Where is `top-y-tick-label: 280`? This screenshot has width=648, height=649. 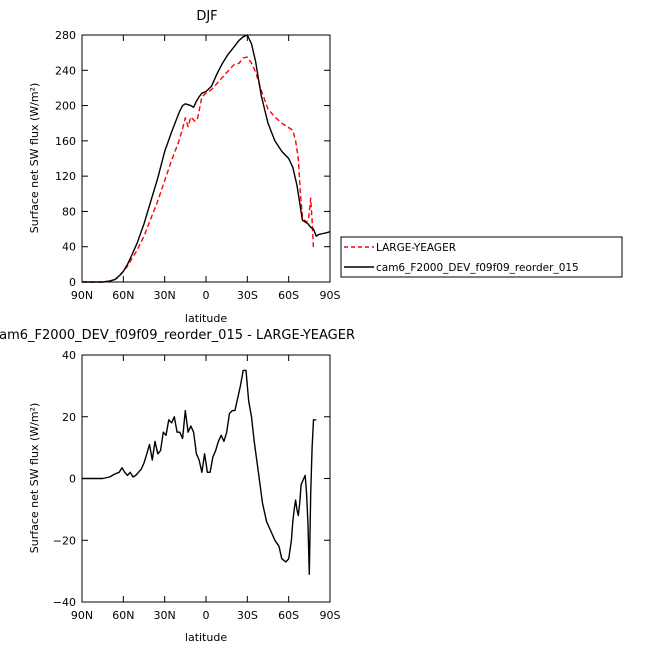
top-y-tick-label: 280 is located at coordinates (65, 35).